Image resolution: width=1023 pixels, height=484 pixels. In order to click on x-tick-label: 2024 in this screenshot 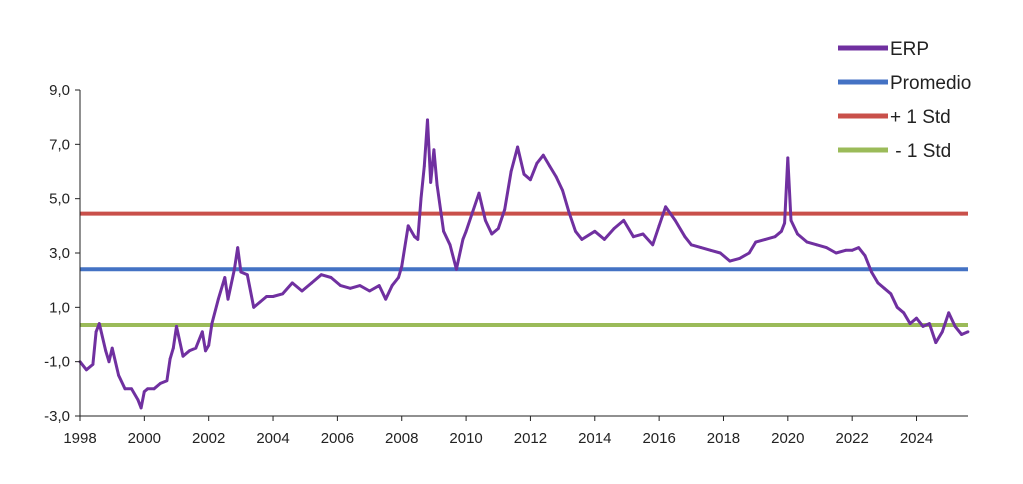, I will do `click(916, 438)`.